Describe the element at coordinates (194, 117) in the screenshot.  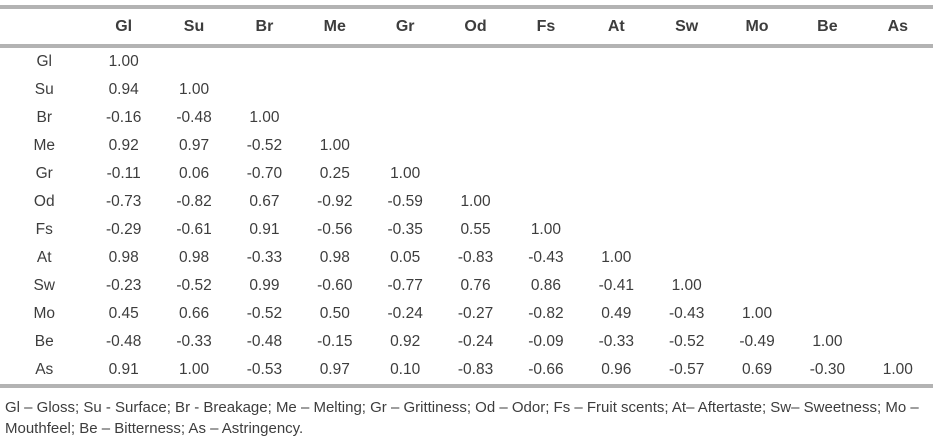
I see `corr-cell-br-su: -0.48` at that location.